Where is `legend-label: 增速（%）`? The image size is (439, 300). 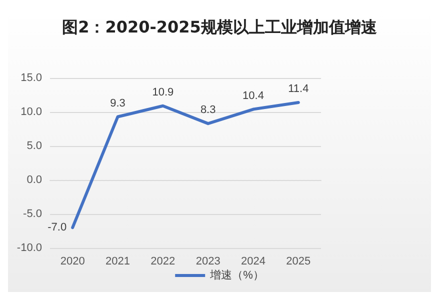
legend-label: 增速（%） is located at coordinates (236, 275).